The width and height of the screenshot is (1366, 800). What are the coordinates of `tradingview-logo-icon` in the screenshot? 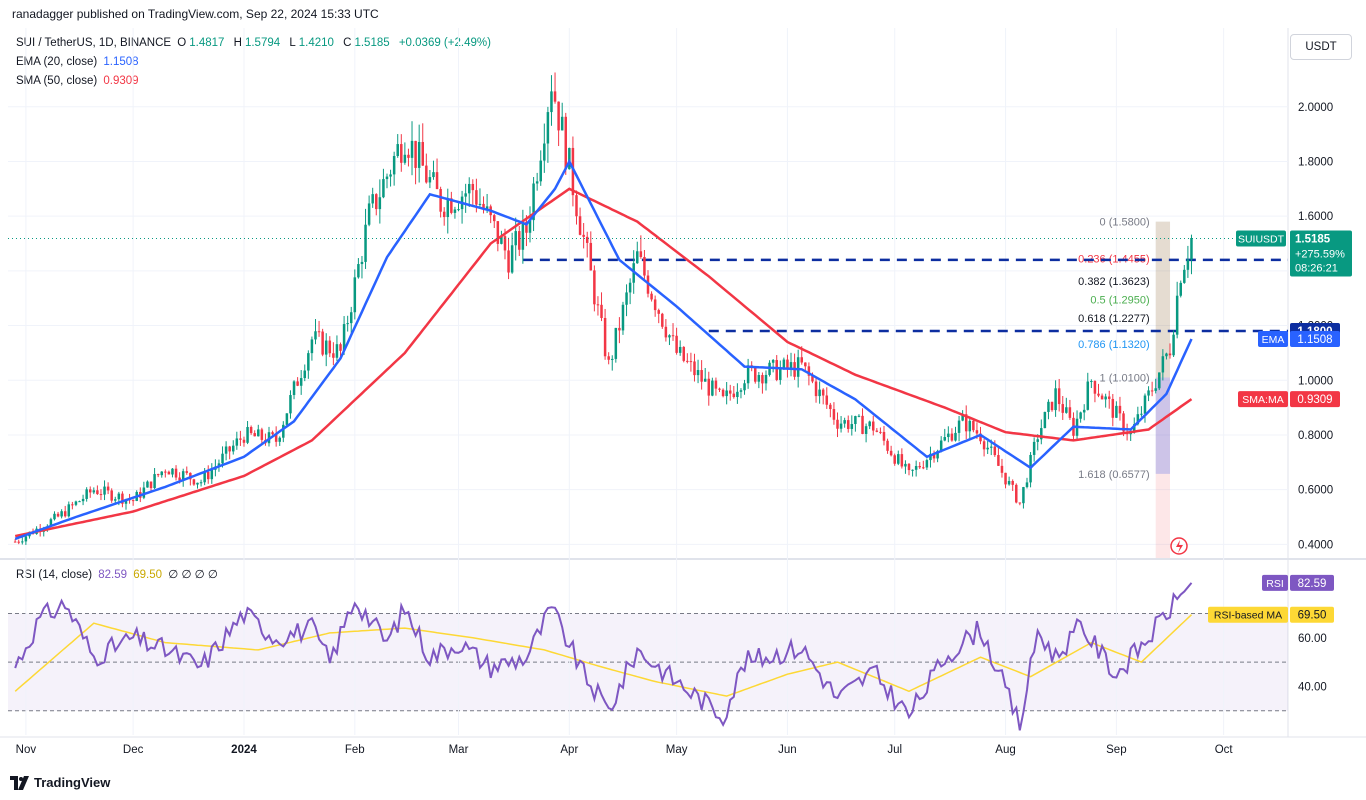 It's located at (19, 782).